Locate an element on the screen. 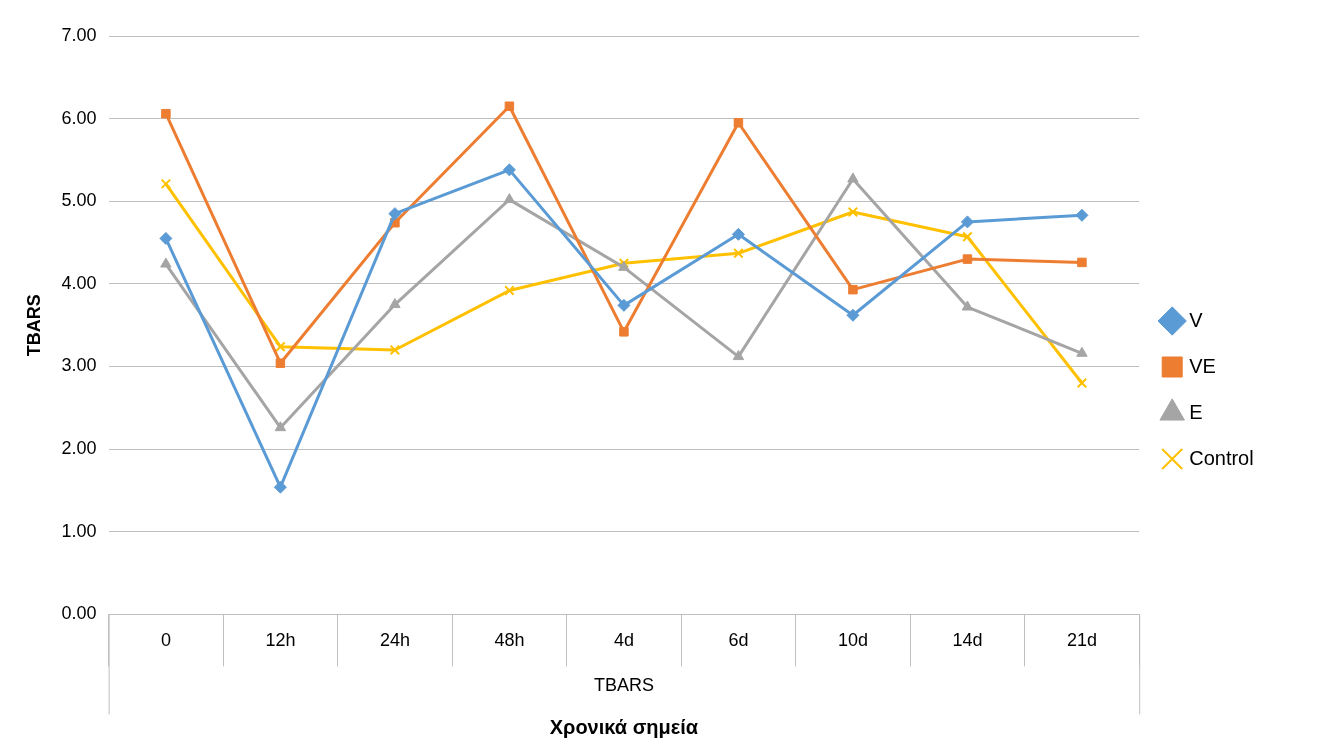 This screenshot has width=1327, height=754. x-tick-label: 24h is located at coordinates (394, 640).